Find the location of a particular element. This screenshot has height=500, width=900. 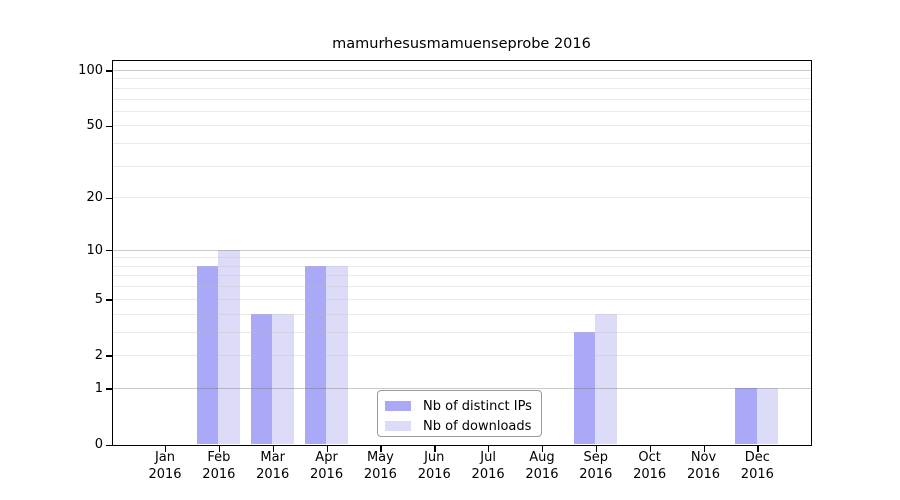

bar-downloads-sep is located at coordinates (606, 378).